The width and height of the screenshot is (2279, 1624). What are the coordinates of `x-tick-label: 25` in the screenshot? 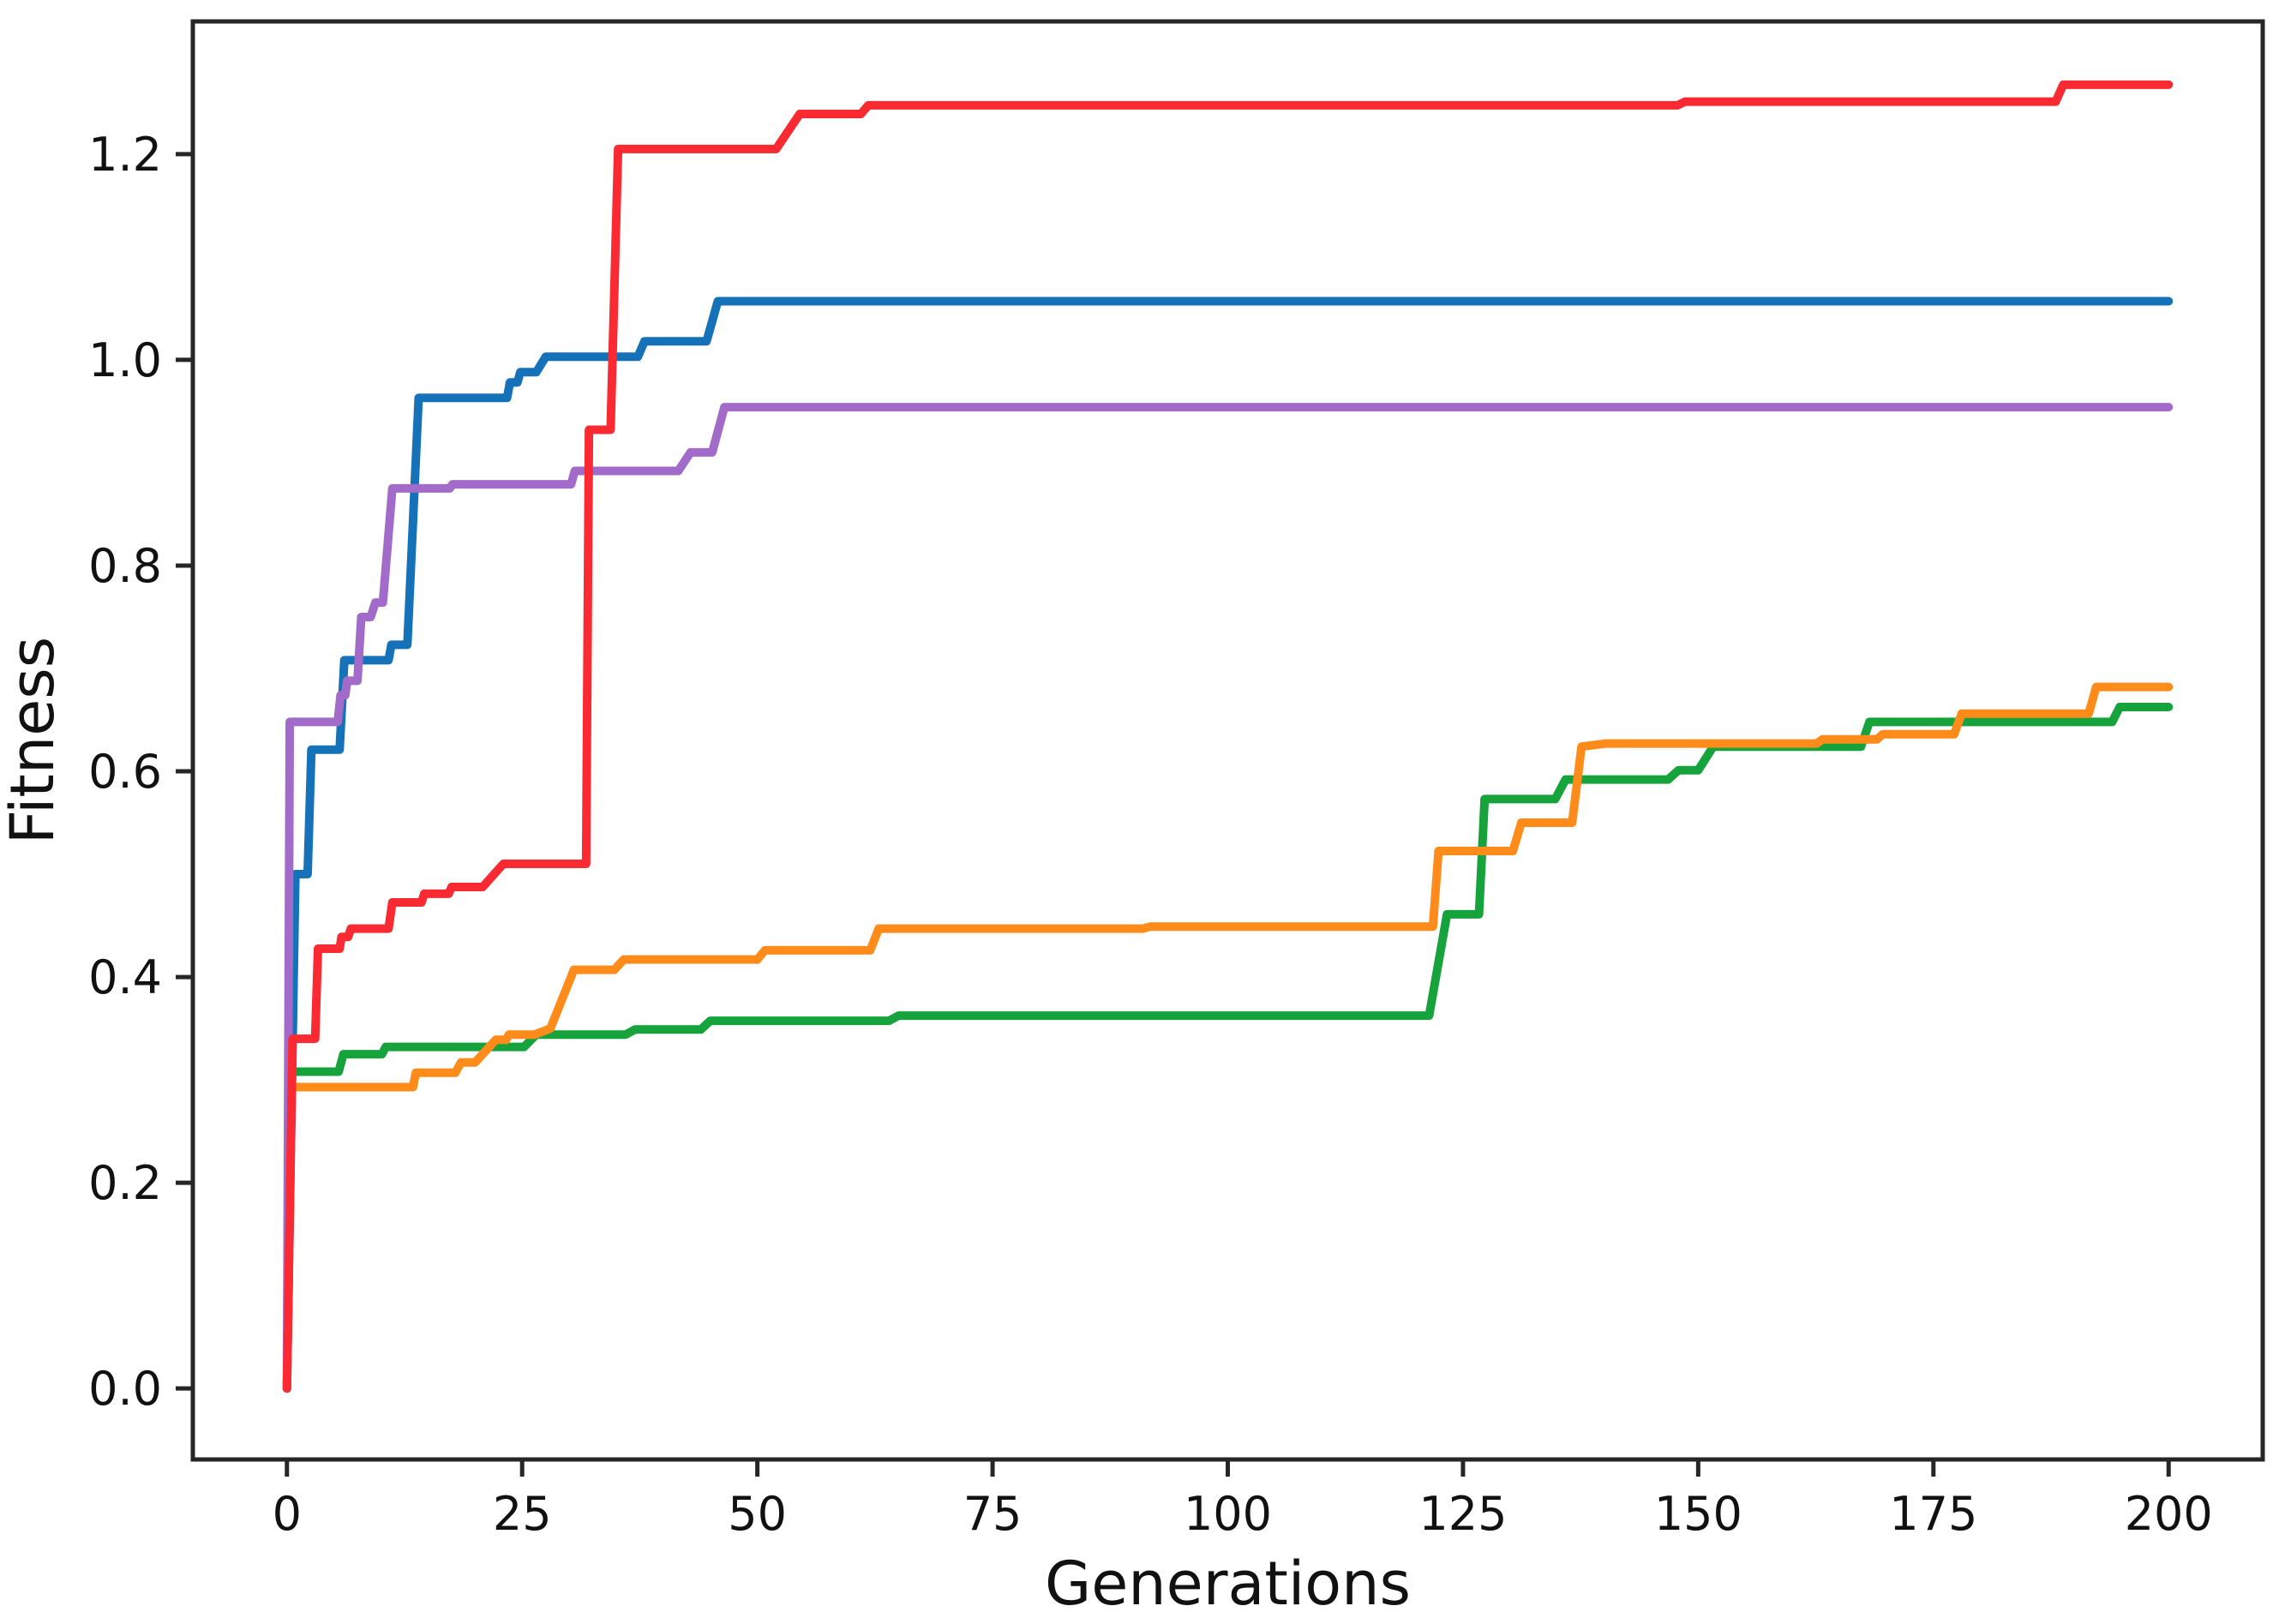 It's located at (522, 1514).